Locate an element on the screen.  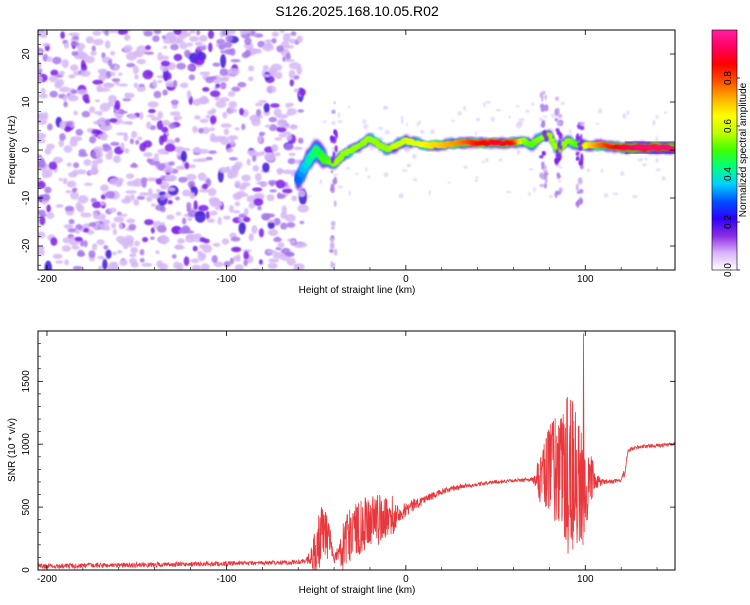
x-tick-label: -100 is located at coordinates (226, 579).